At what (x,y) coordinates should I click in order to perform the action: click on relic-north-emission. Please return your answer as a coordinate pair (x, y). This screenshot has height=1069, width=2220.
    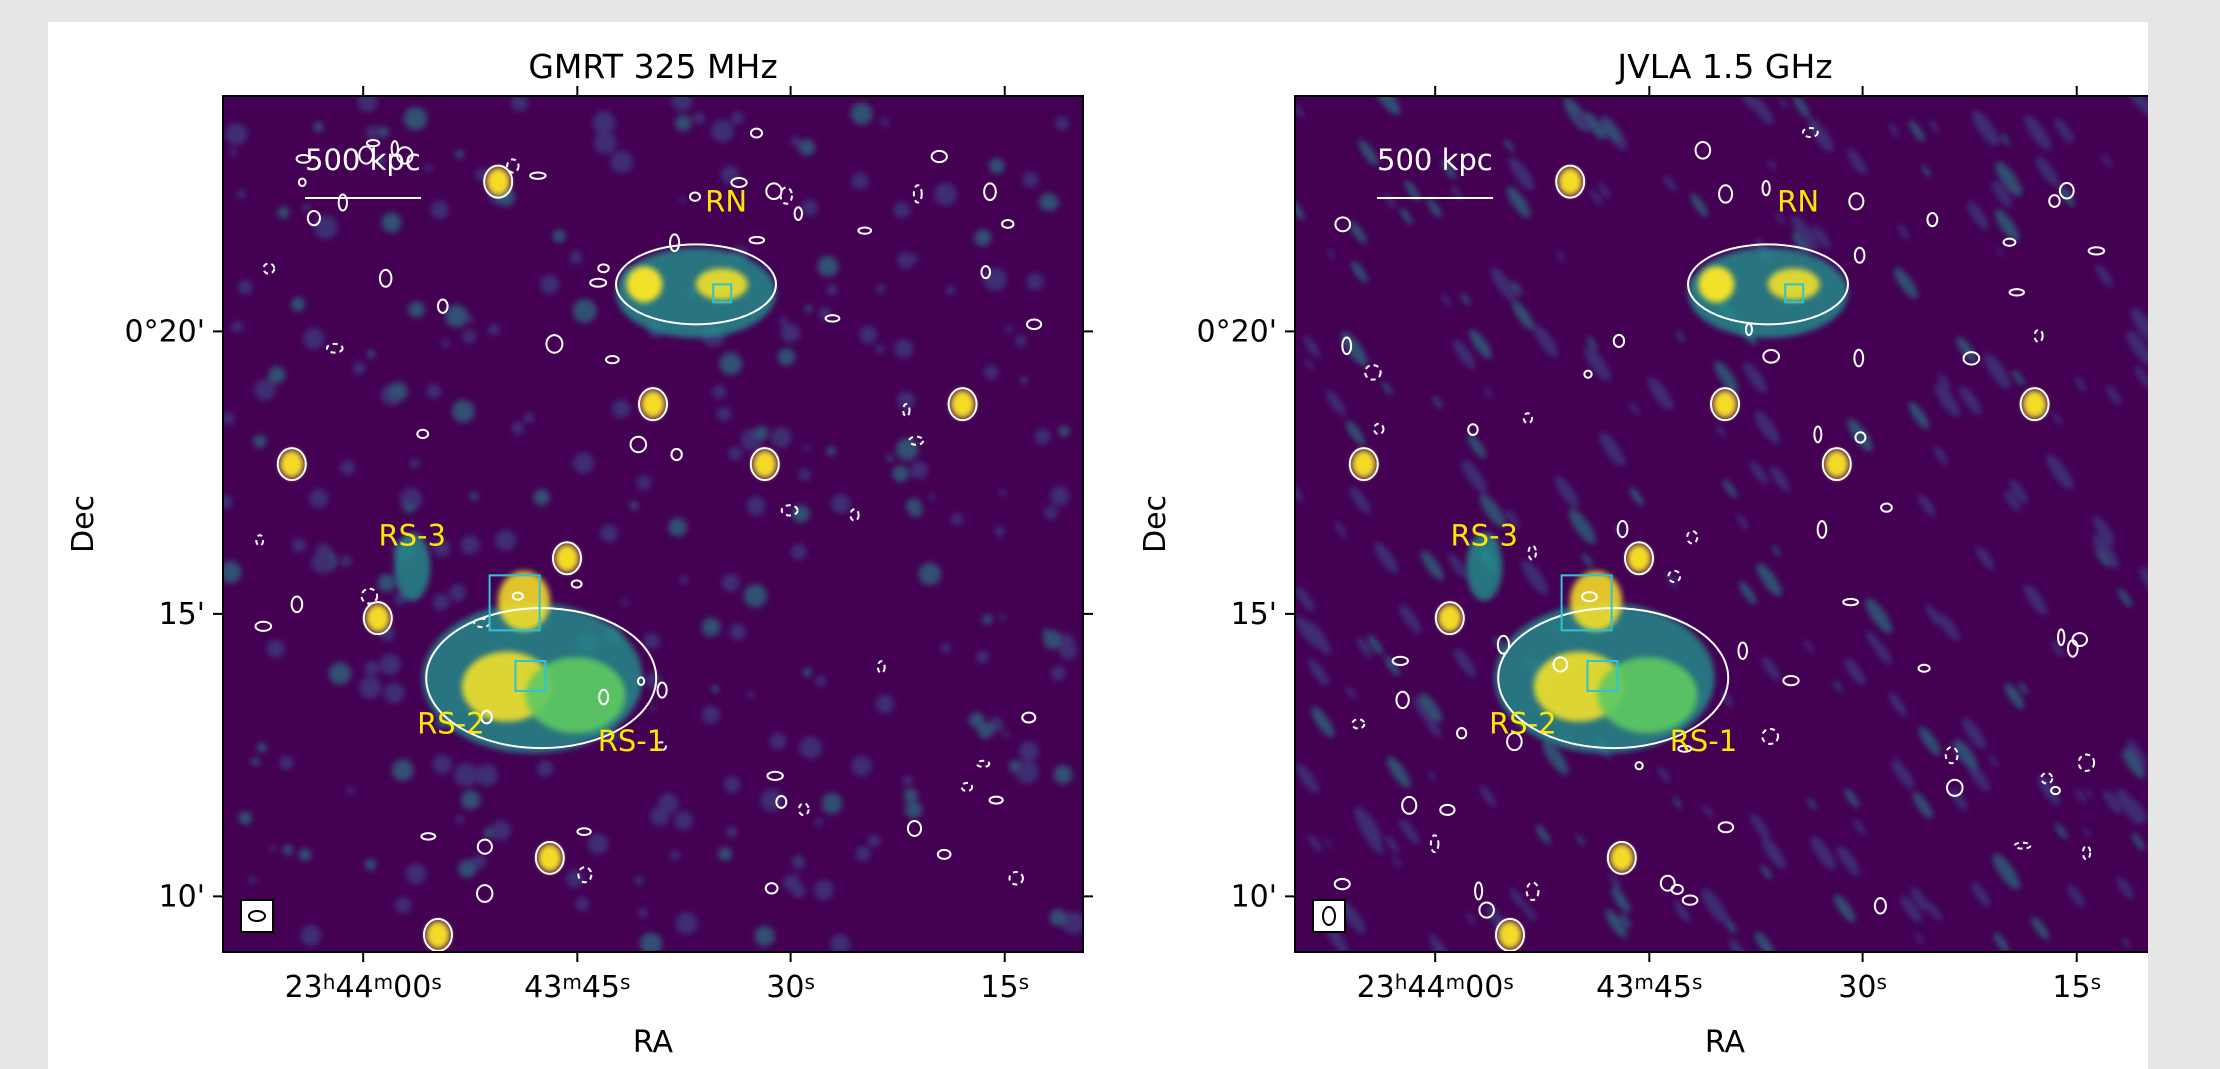
    Looking at the image, I should click on (696, 292).